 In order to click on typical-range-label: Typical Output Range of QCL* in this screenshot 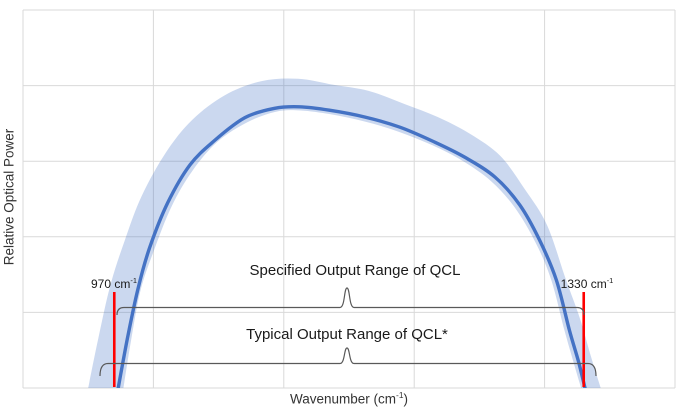, I will do `click(347, 334)`.